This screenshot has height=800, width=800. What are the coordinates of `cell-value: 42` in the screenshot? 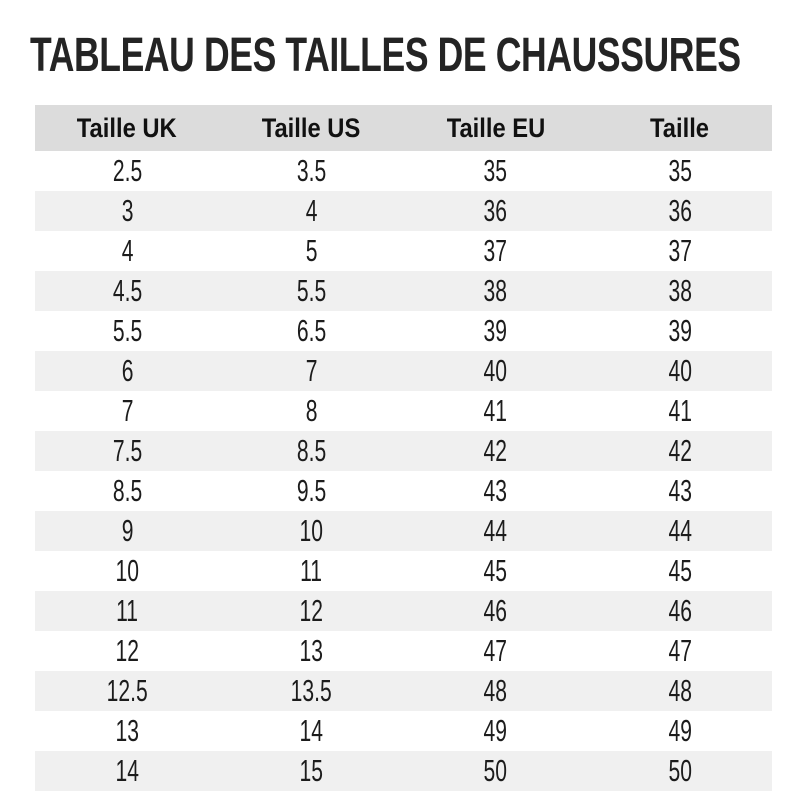 It's located at (680, 450).